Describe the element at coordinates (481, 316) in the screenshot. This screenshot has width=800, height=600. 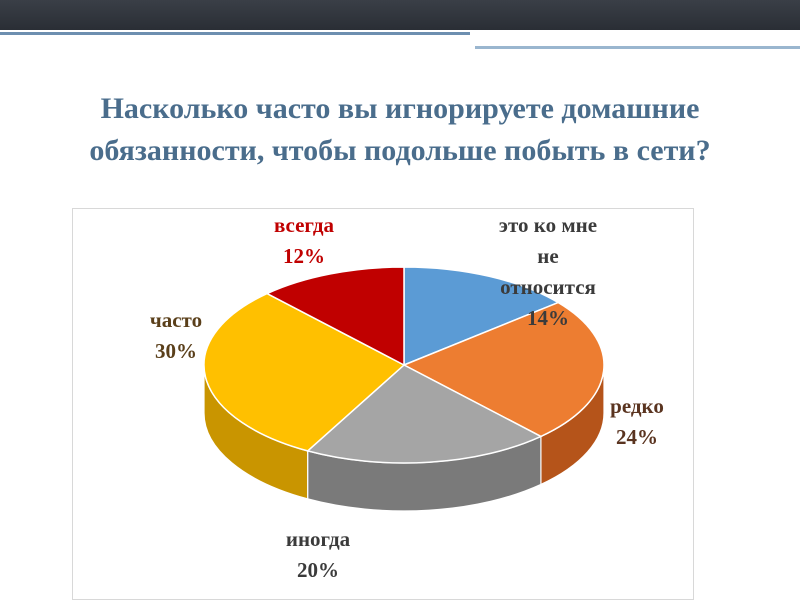
I see `pie-slice-not-applicable` at that location.